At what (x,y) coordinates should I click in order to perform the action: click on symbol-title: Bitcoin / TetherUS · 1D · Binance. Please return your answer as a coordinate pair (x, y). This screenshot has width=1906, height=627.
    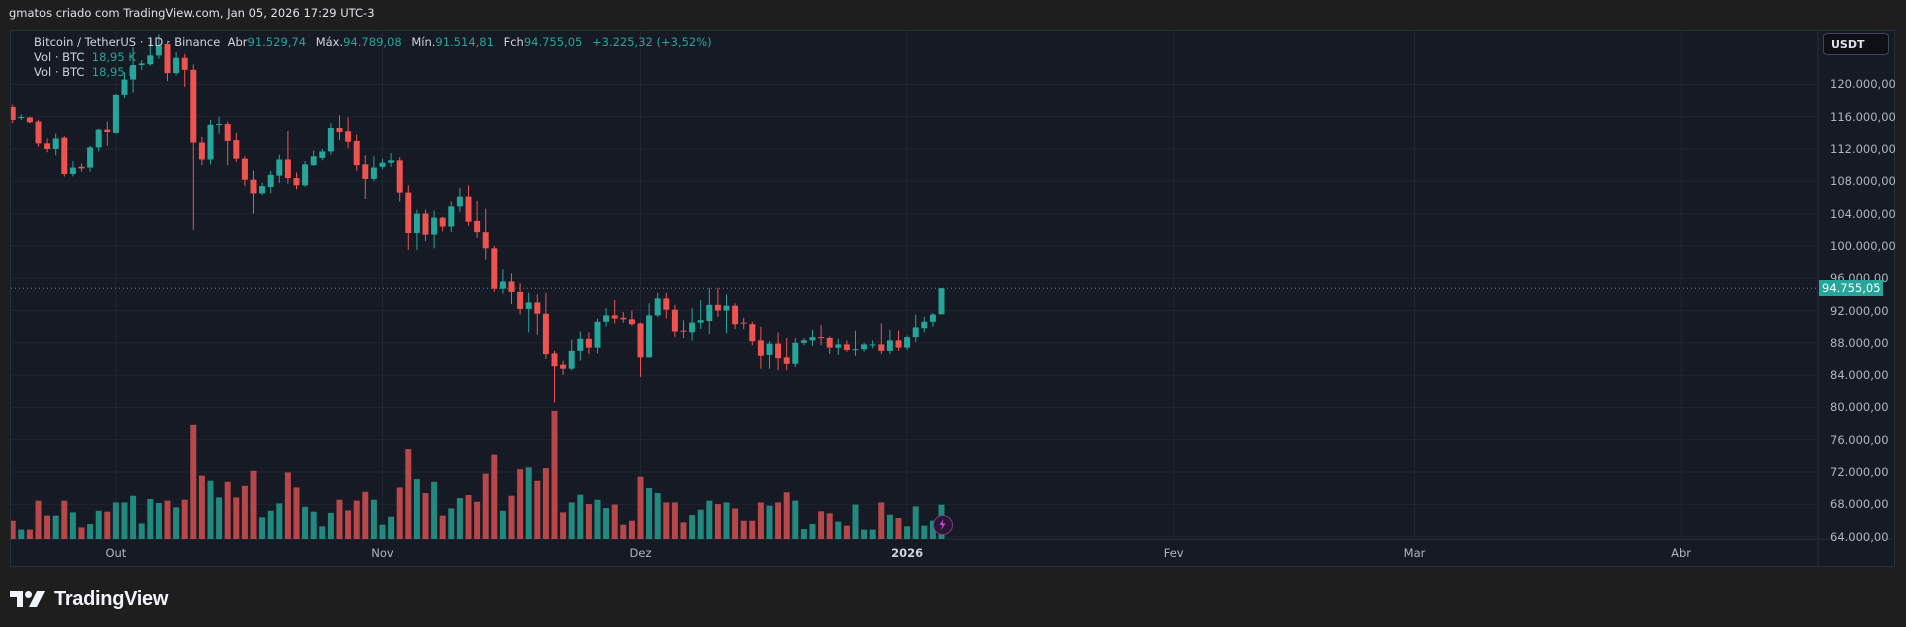
    Looking at the image, I should click on (127, 42).